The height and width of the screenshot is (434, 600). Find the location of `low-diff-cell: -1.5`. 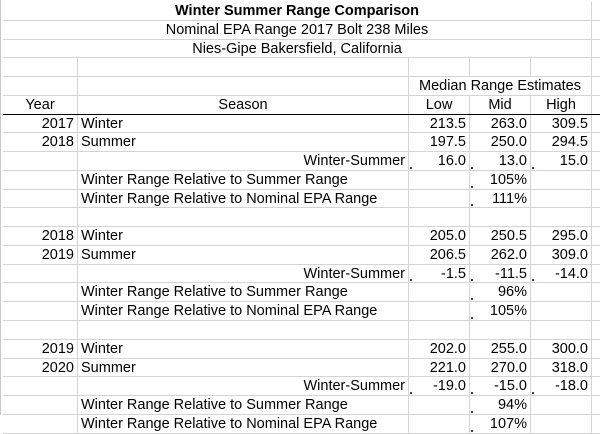

low-diff-cell: -1.5 is located at coordinates (439, 273).